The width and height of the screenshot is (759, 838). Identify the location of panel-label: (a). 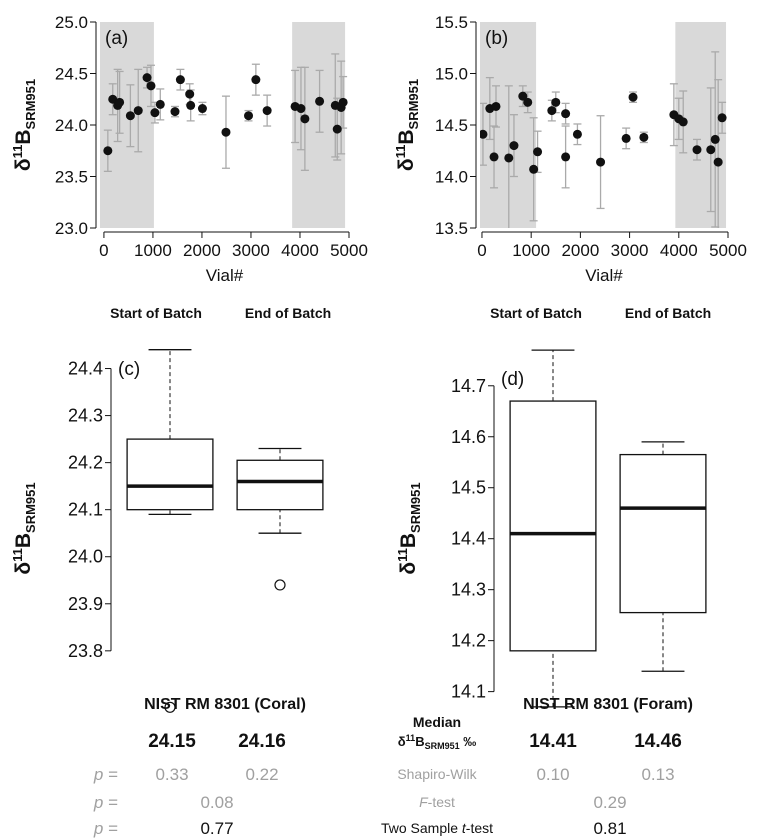
(116, 38).